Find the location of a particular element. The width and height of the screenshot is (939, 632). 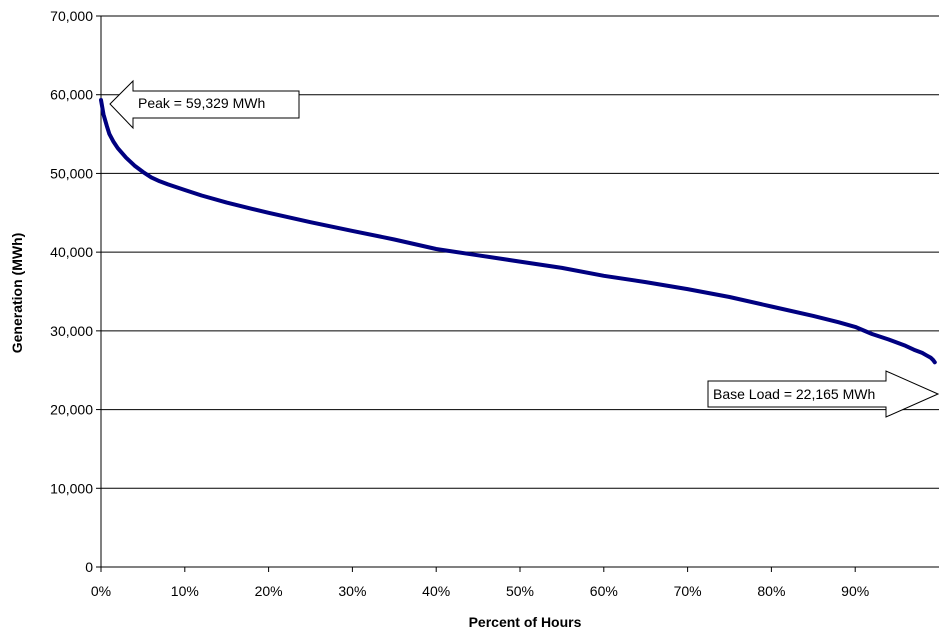

x-tick-label: 60% is located at coordinates (604, 591).